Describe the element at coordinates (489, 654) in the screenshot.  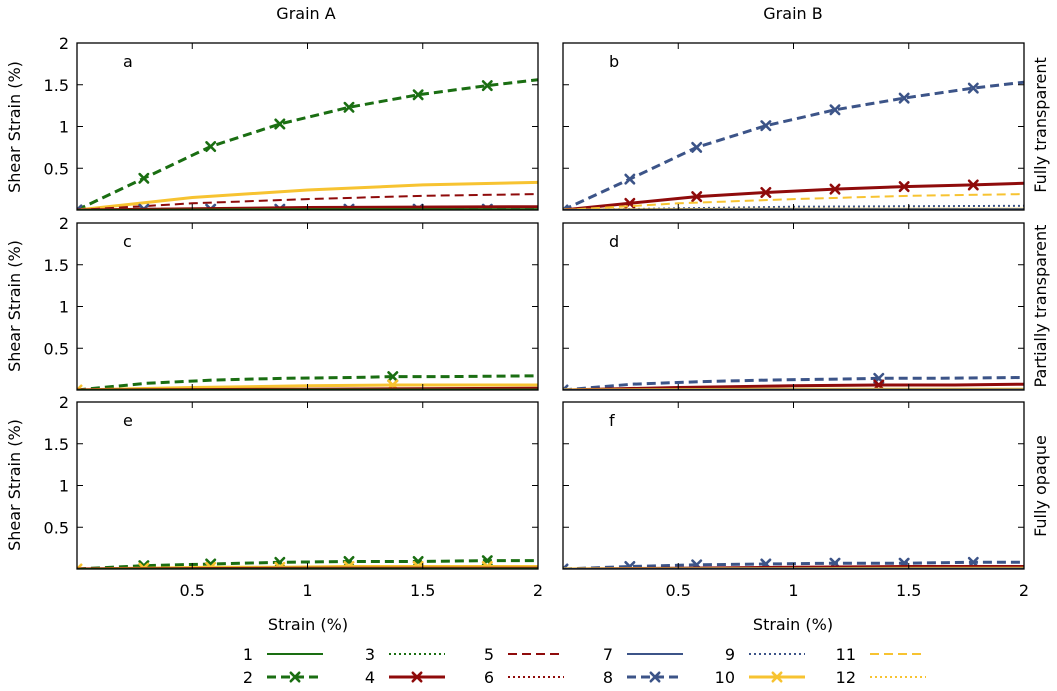
I see `legend-label-5: 5` at that location.